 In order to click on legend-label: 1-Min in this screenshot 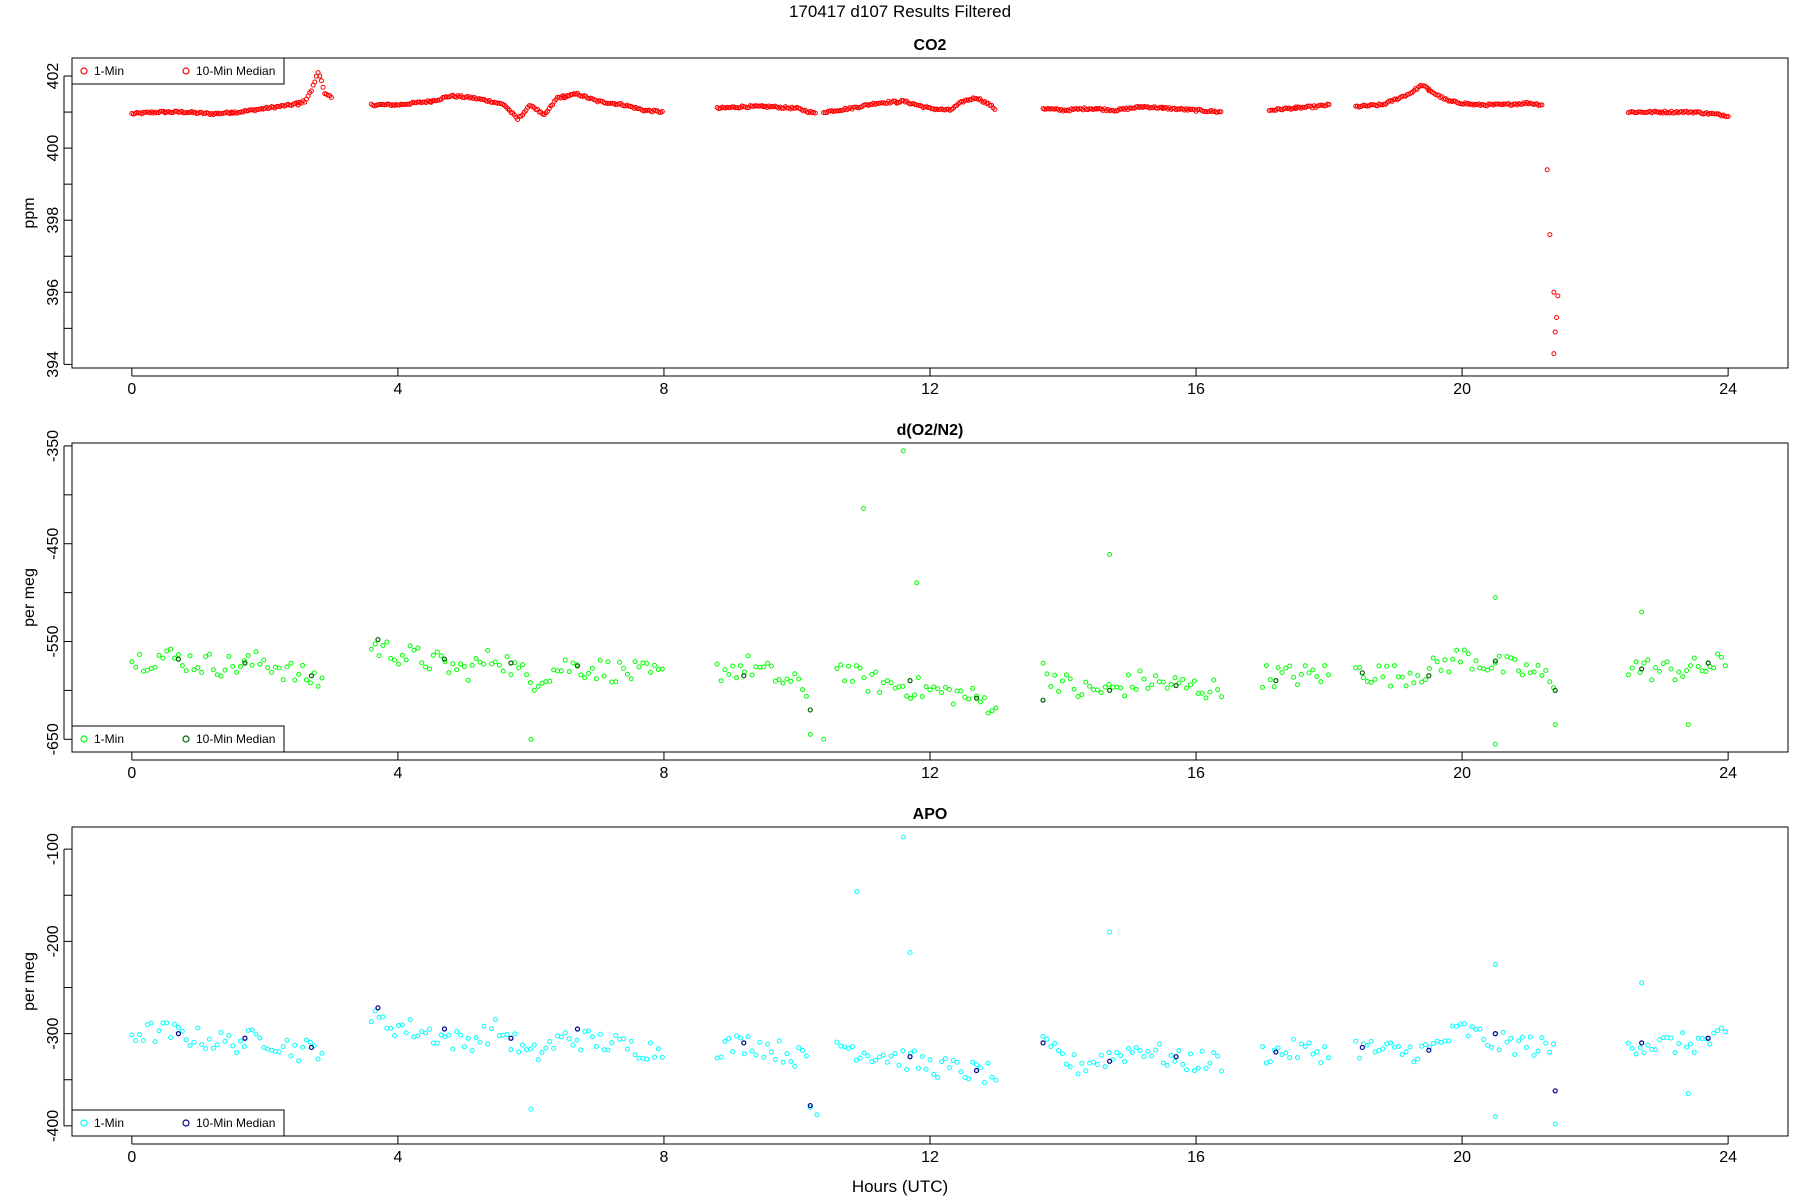, I will do `click(109, 1123)`.